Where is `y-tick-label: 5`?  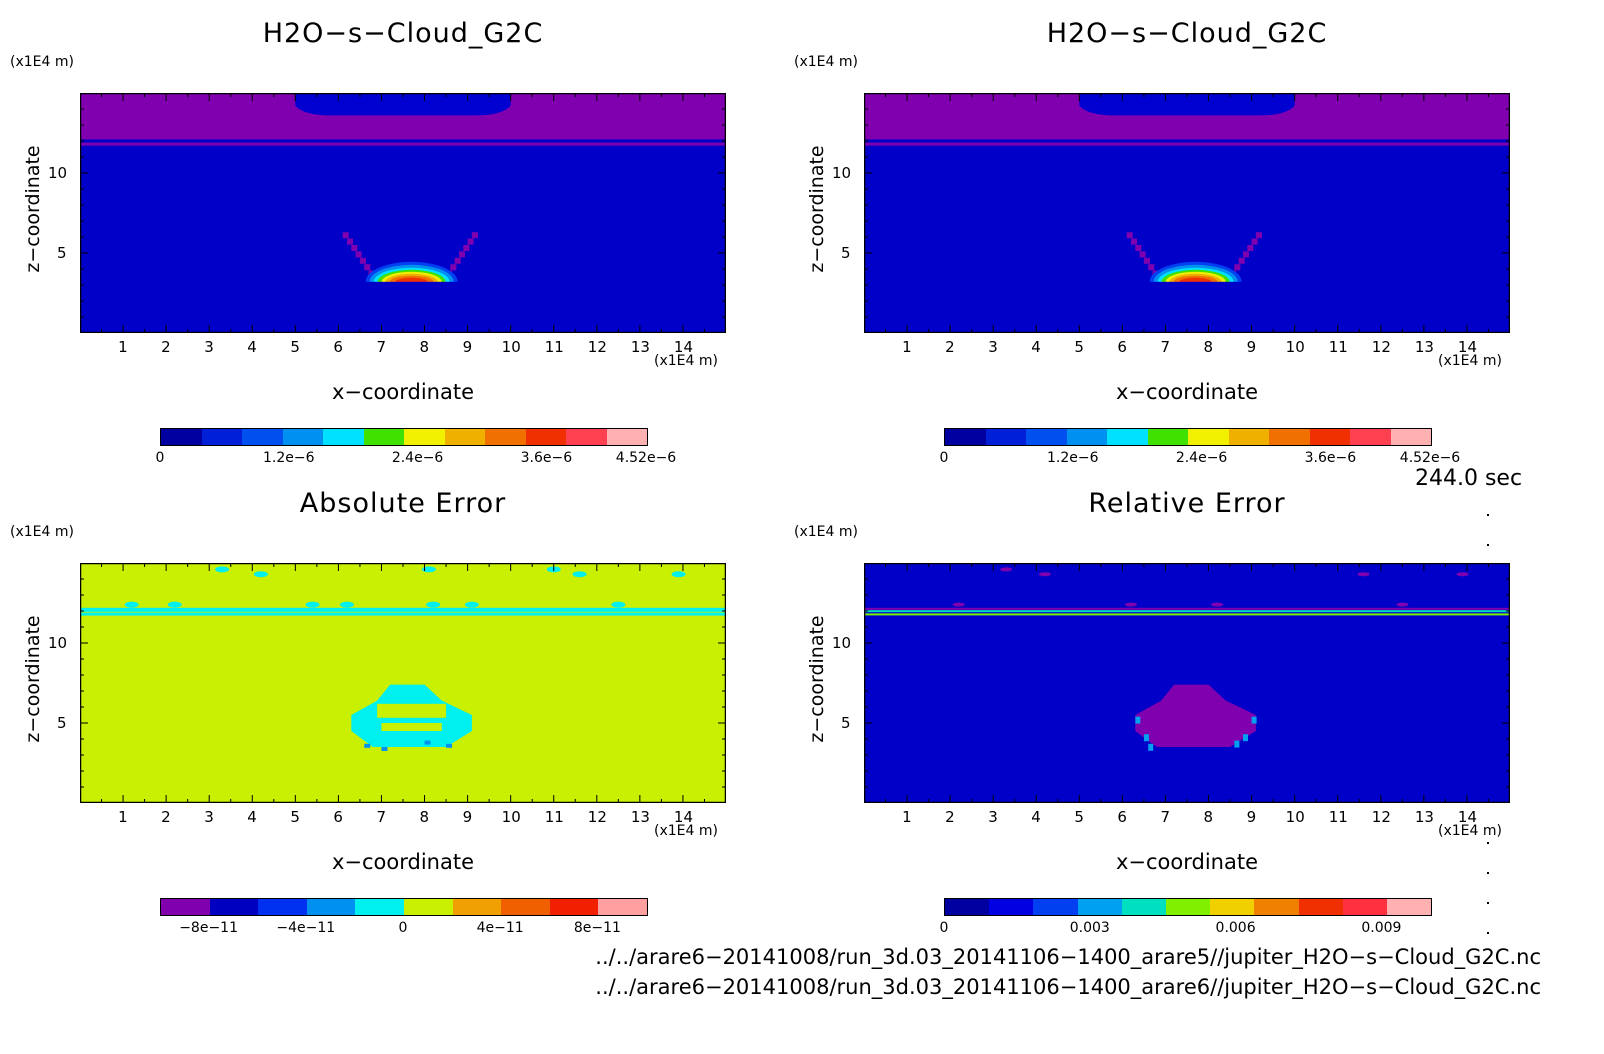
y-tick-label: 5 is located at coordinates (846, 253).